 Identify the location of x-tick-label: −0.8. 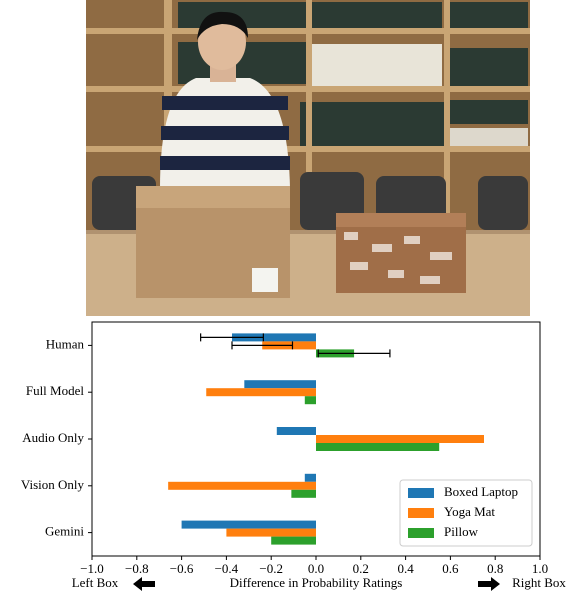
(137, 568).